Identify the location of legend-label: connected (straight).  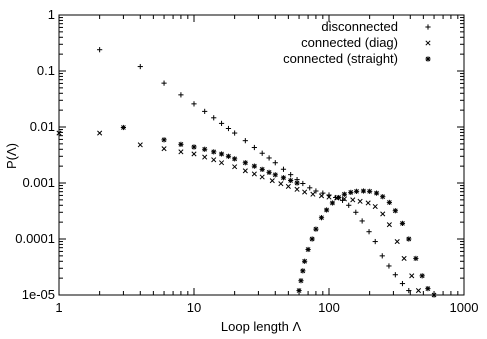
(340, 58).